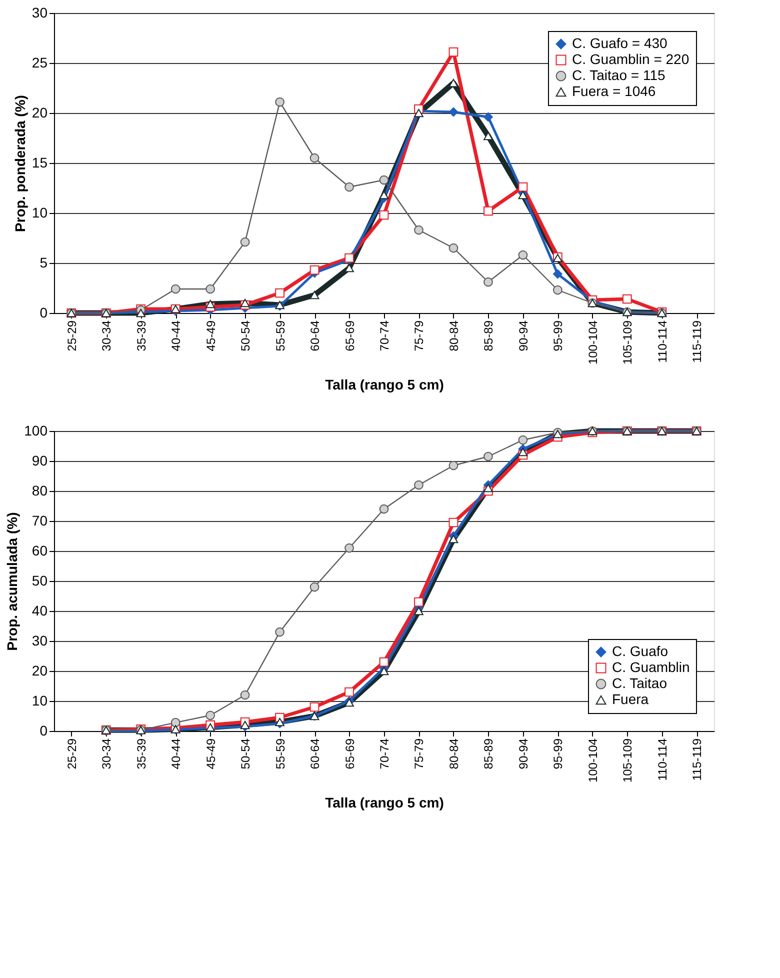 This screenshot has height=978, width=780. Describe the element at coordinates (40, 520) in the screenshot. I see `y-tick-label: 70` at that location.